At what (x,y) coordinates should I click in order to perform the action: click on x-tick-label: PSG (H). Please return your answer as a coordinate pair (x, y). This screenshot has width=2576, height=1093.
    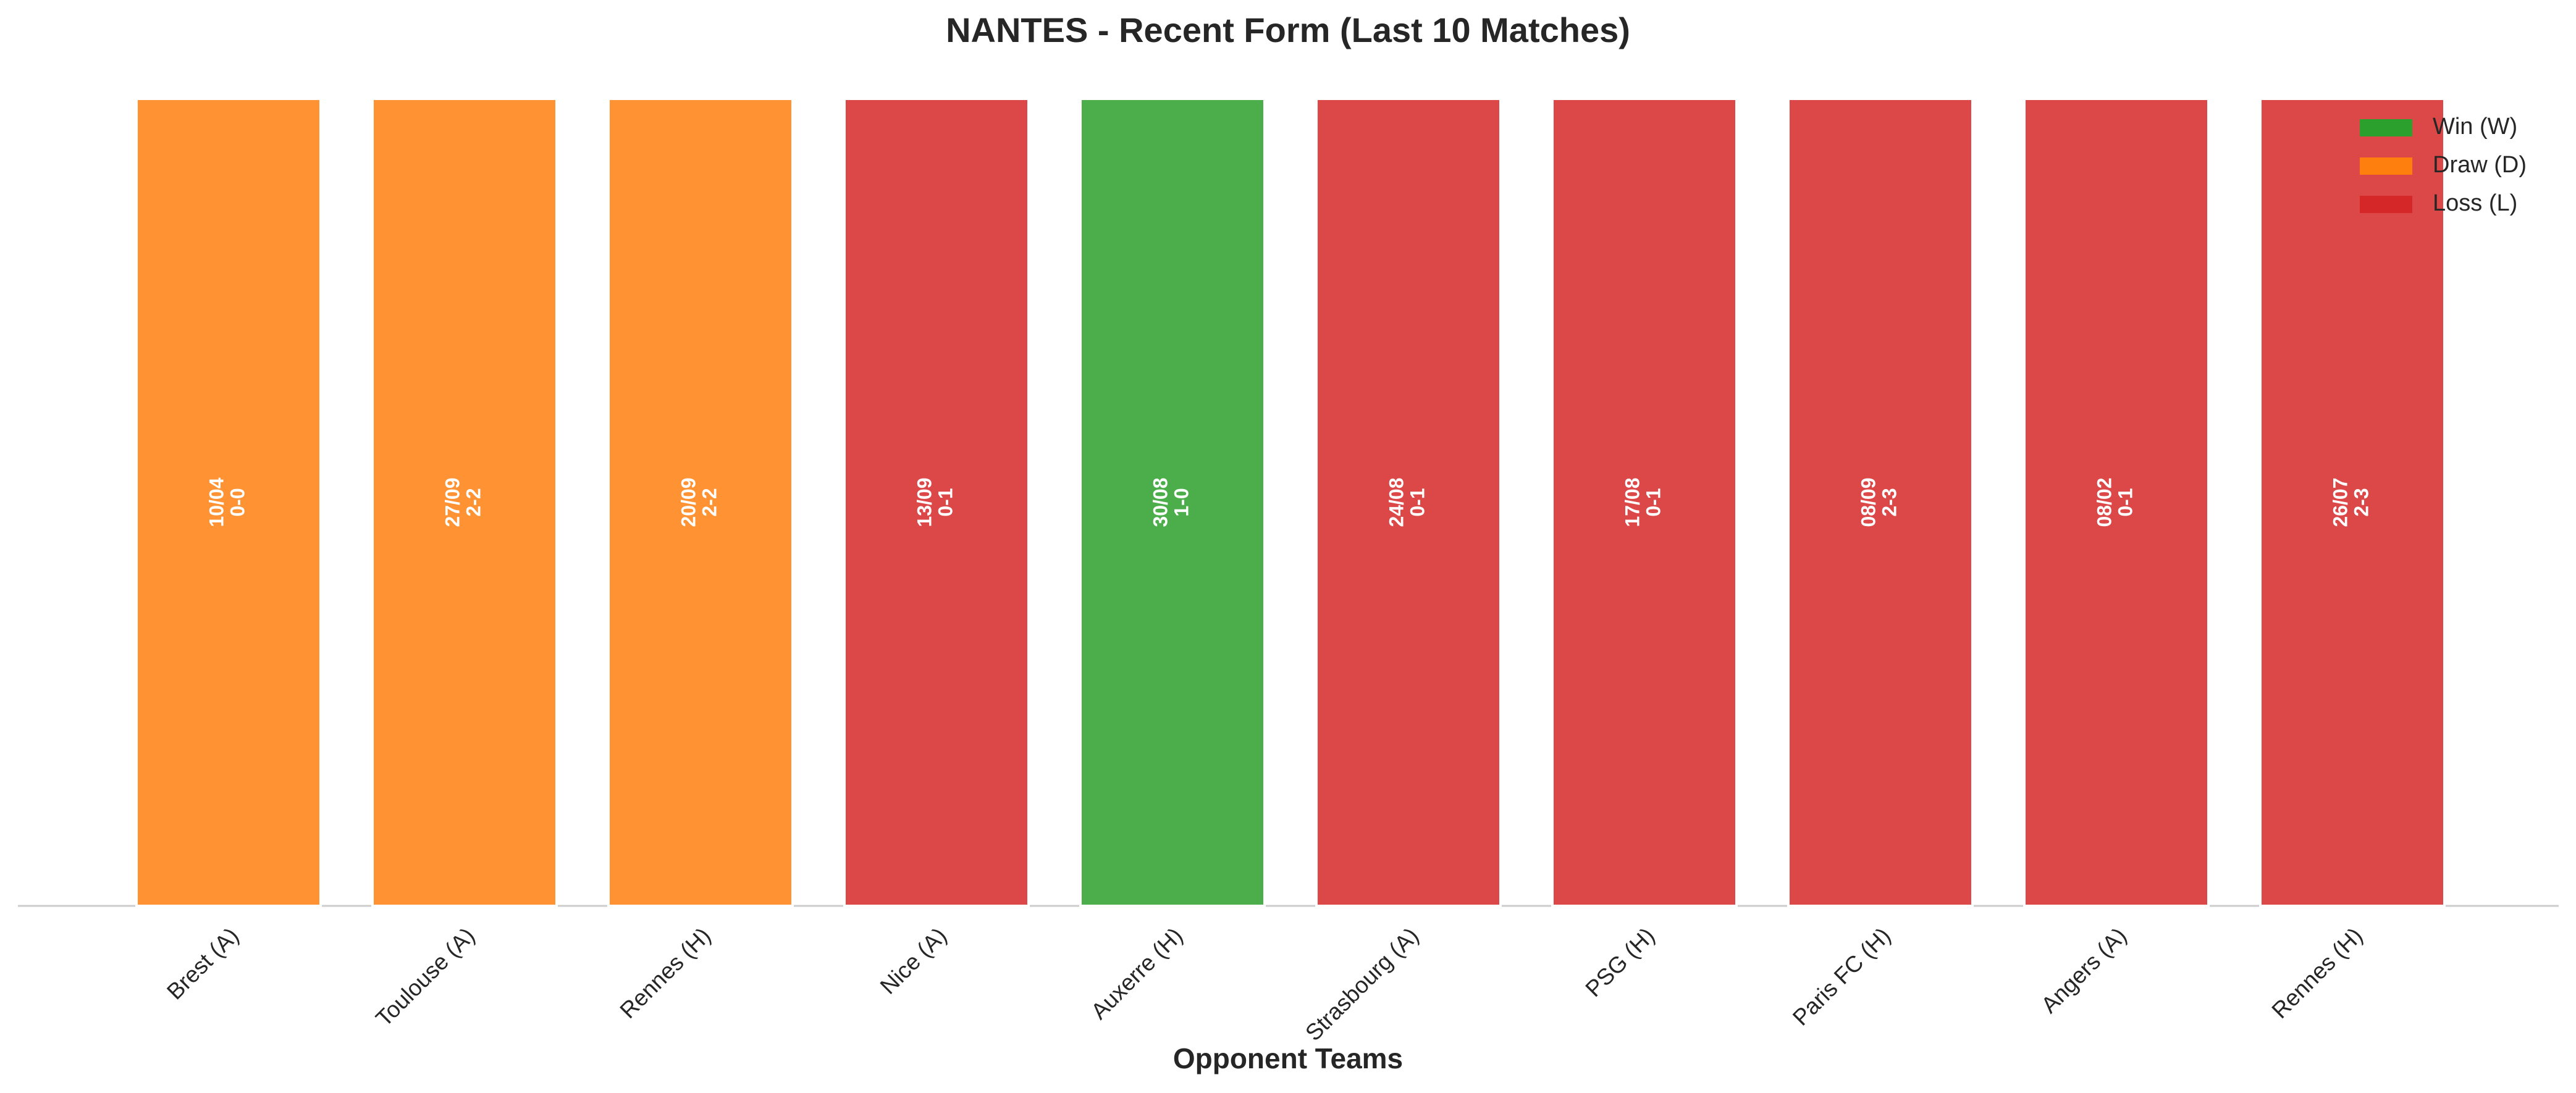
    Looking at the image, I should click on (1619, 962).